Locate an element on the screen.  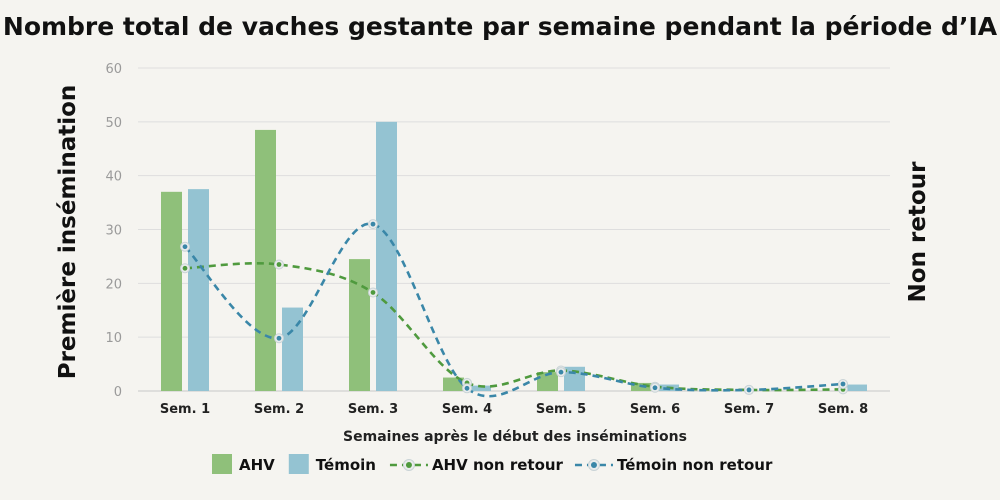
legend-label: AHV non retour is located at coordinates (498, 465).